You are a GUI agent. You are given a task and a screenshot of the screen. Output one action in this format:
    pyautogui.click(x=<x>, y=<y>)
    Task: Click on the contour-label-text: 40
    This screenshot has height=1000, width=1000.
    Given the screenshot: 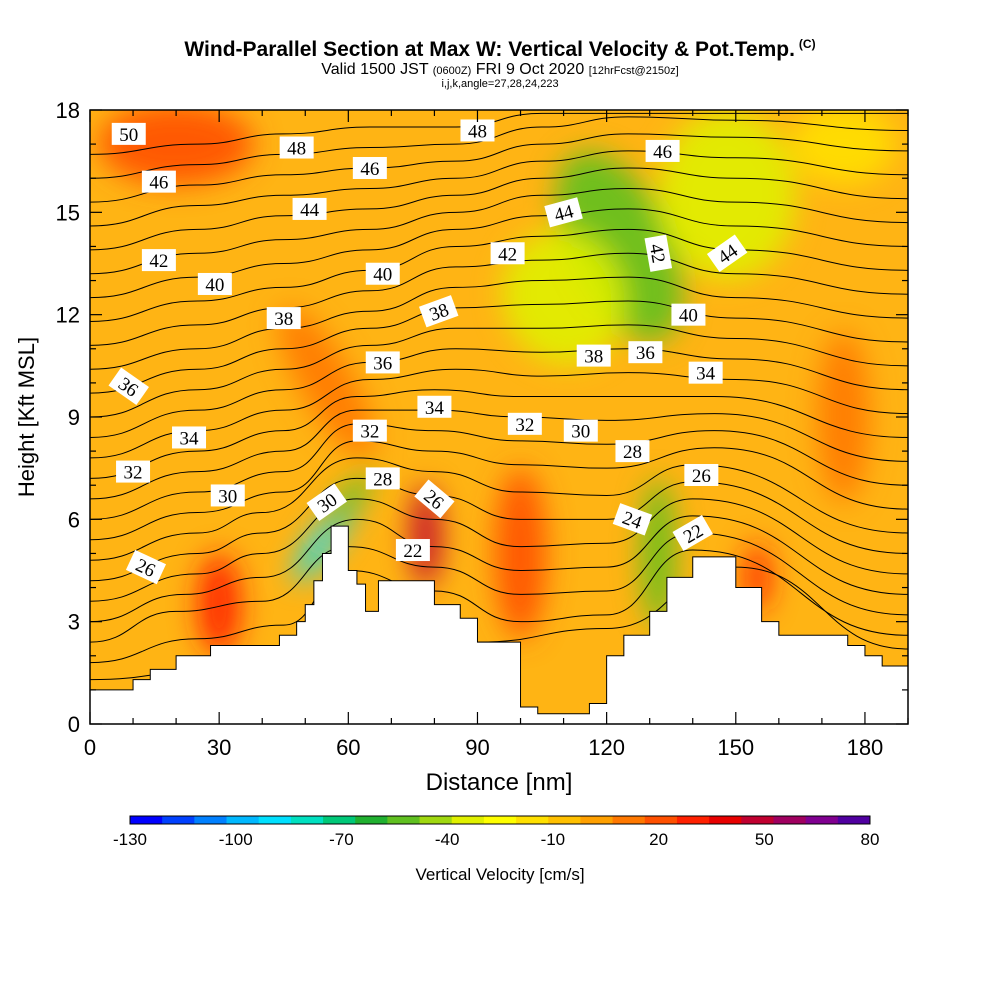 What is the action you would take?
    pyautogui.click(x=214, y=285)
    